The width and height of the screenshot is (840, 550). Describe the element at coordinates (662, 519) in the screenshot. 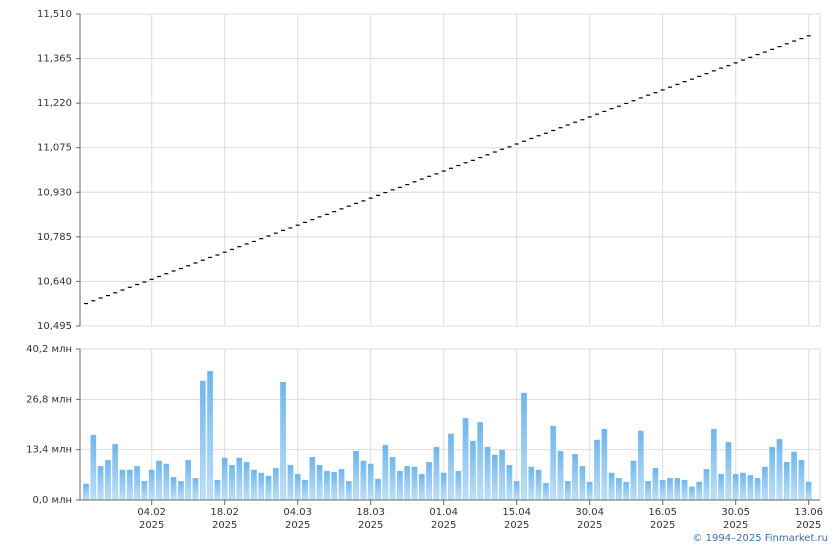

I see `x-tick-label: 16.05 2025` at that location.